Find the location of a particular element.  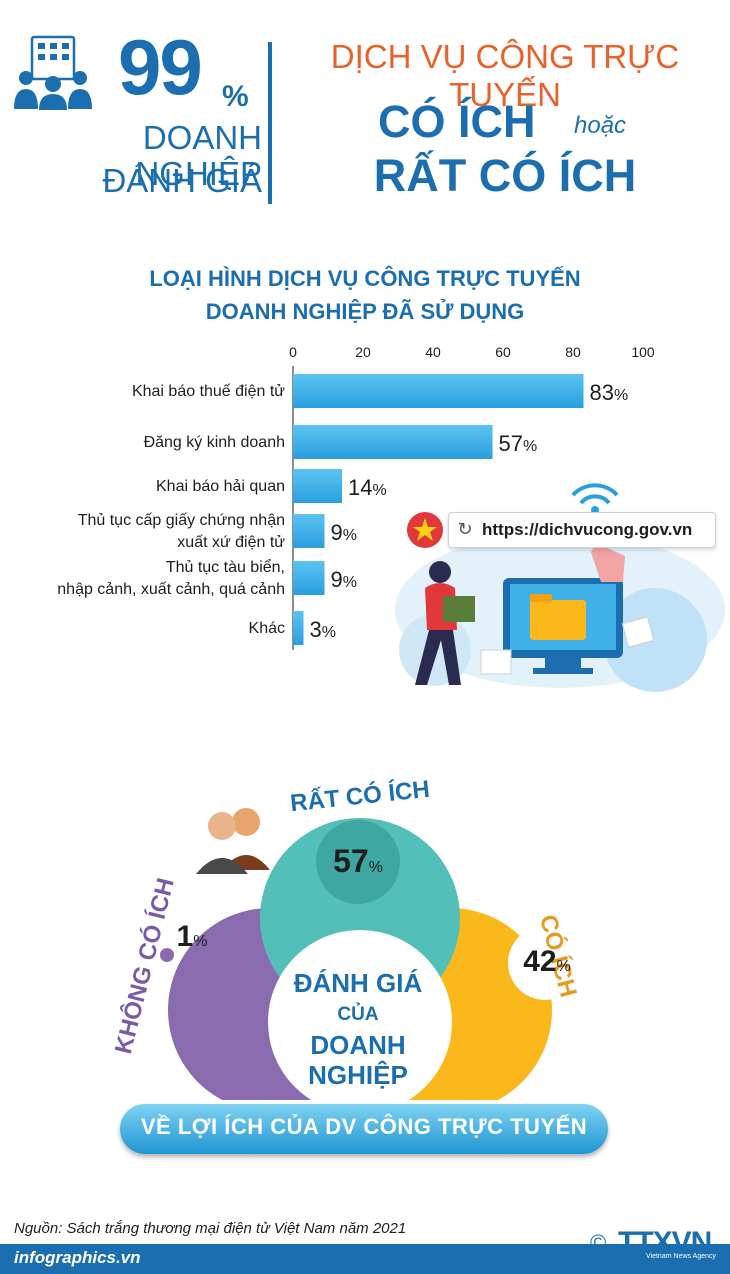

venn-center-line1: ĐÁNH GIÁ is located at coordinates (358, 983).